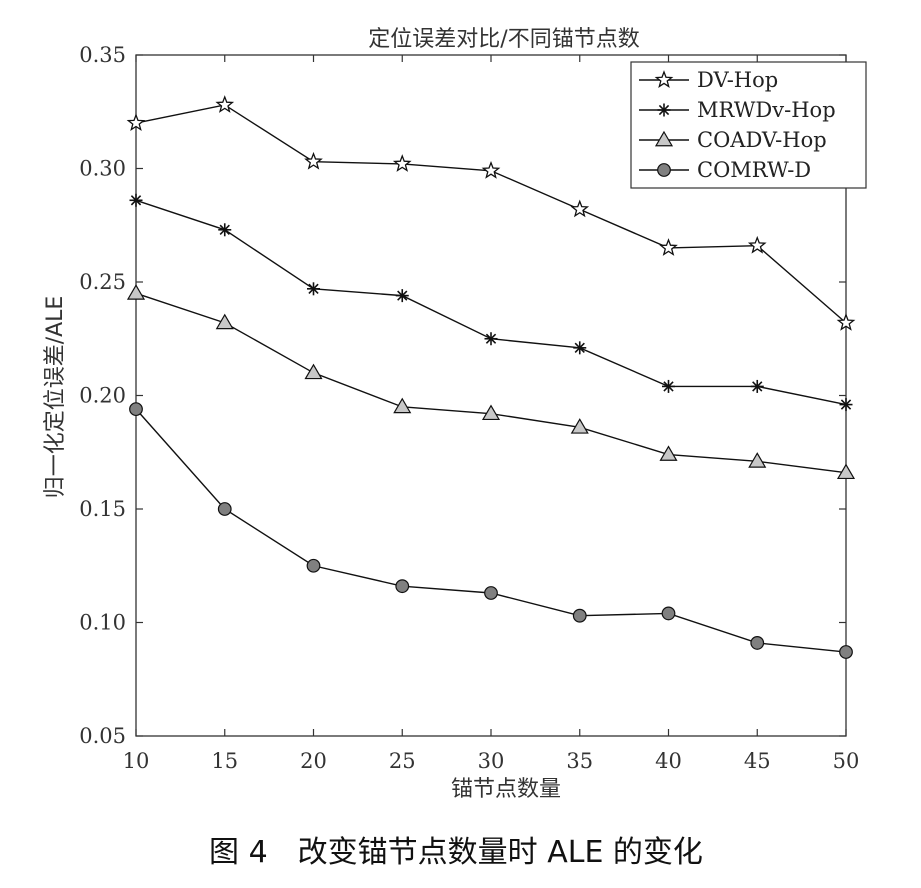 This screenshot has width=921, height=888. What do you see at coordinates (846, 761) in the screenshot?
I see `x-tick-label: 50` at bounding box center [846, 761].